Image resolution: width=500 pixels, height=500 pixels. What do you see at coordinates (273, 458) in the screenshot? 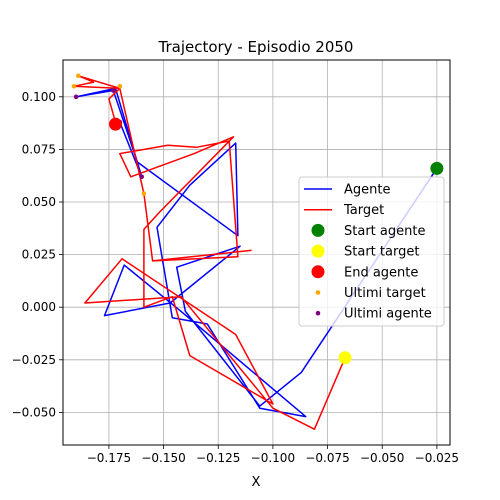
I see `x-tick-label: −0.100` at bounding box center [273, 458].